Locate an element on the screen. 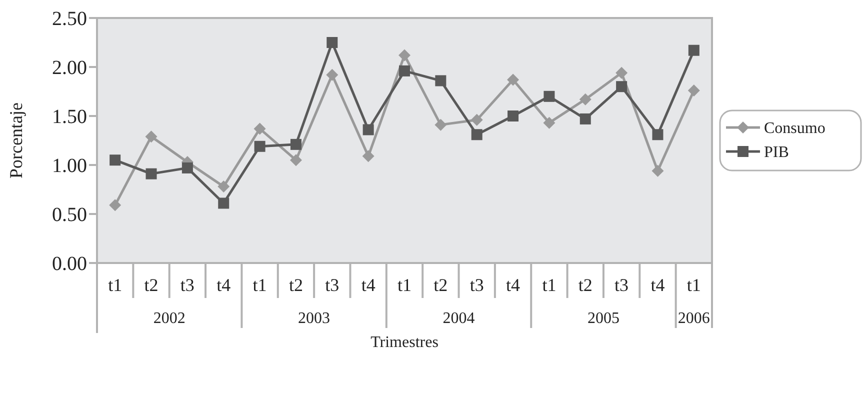 This screenshot has height=400, width=867. y-tick-label: 1.50 is located at coordinates (69, 117).